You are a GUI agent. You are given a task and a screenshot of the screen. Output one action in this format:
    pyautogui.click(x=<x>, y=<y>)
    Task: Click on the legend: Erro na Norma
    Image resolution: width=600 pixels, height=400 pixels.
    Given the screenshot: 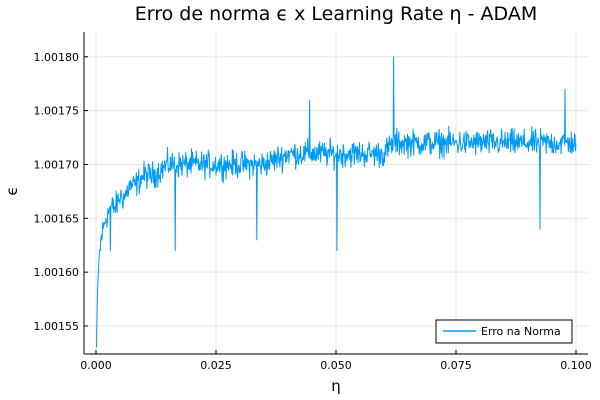 What is the action you would take?
    pyautogui.click(x=504, y=331)
    